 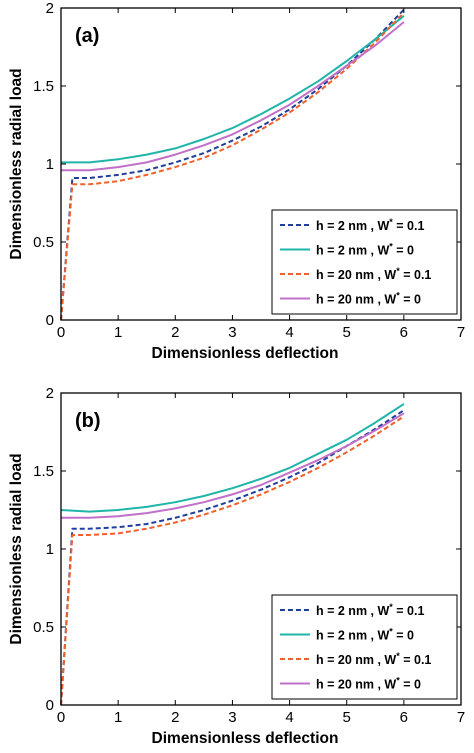 I want to click on panel-label: (a), so click(x=87, y=36).